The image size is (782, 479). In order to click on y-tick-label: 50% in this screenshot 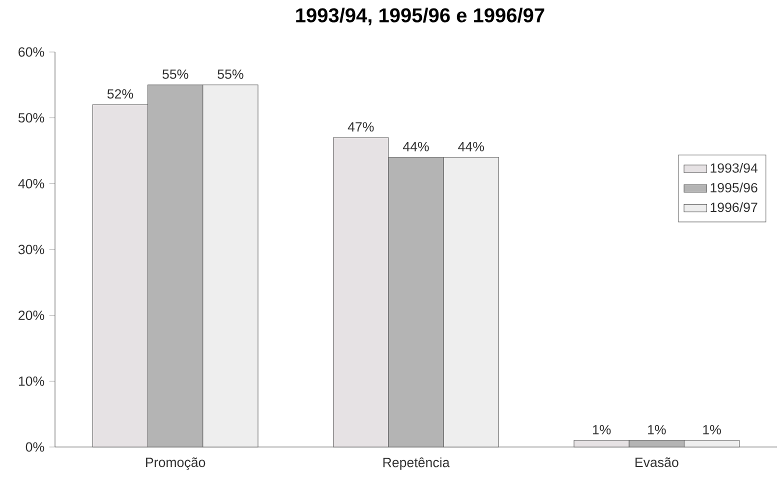, I will do `click(31, 118)`.